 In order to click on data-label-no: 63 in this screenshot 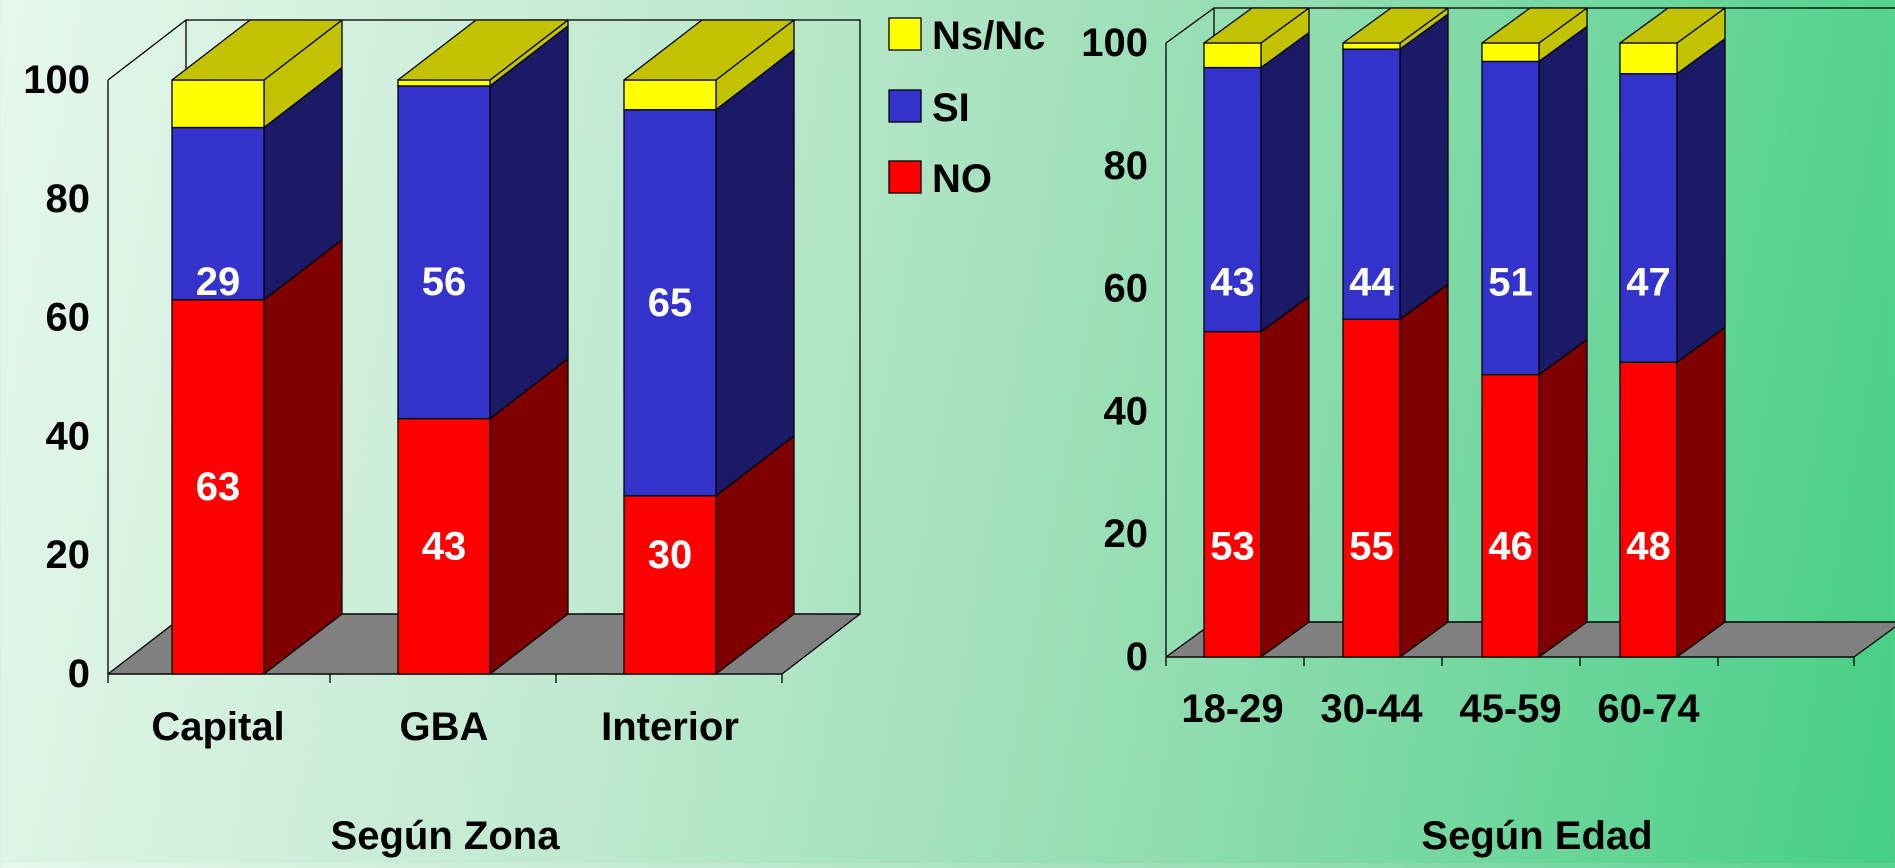, I will do `click(218, 487)`.